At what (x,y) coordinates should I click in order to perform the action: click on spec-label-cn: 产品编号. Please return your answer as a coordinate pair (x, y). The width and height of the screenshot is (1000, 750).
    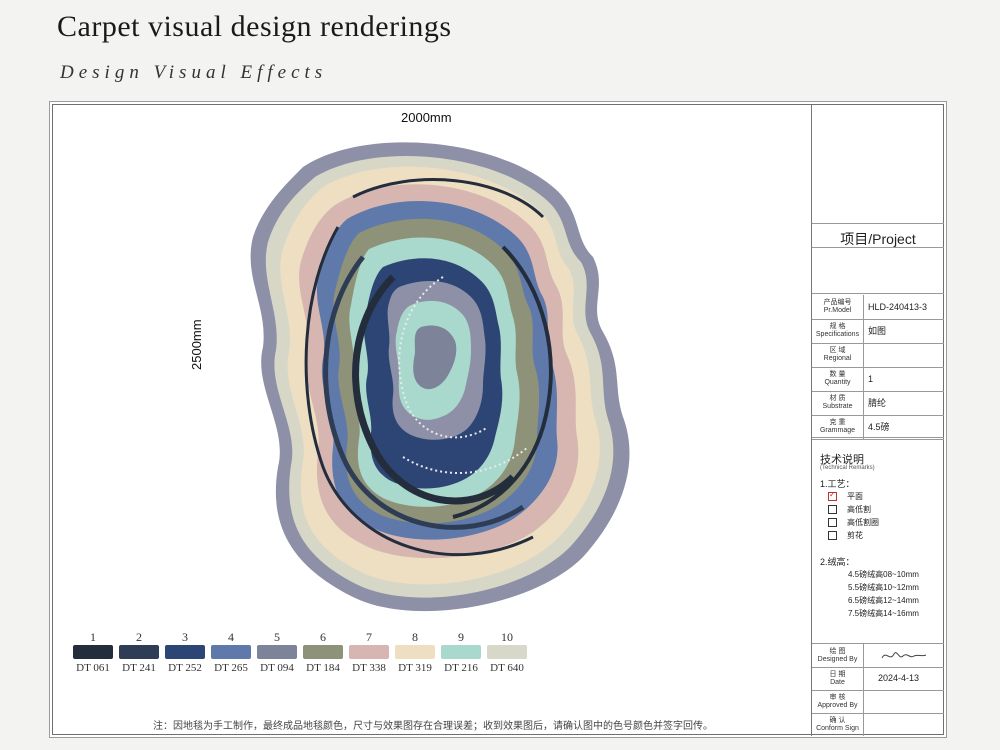
    Looking at the image, I should click on (837, 302).